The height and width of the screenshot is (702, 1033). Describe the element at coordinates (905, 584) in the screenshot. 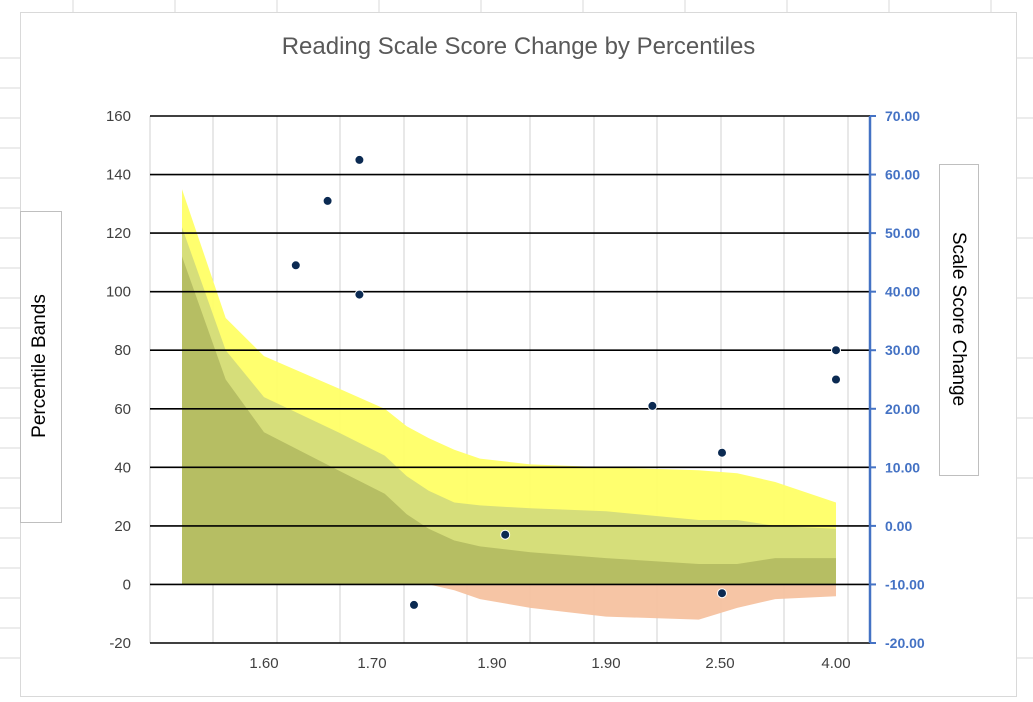

I see `right-axis-tick-label: -10.00` at that location.